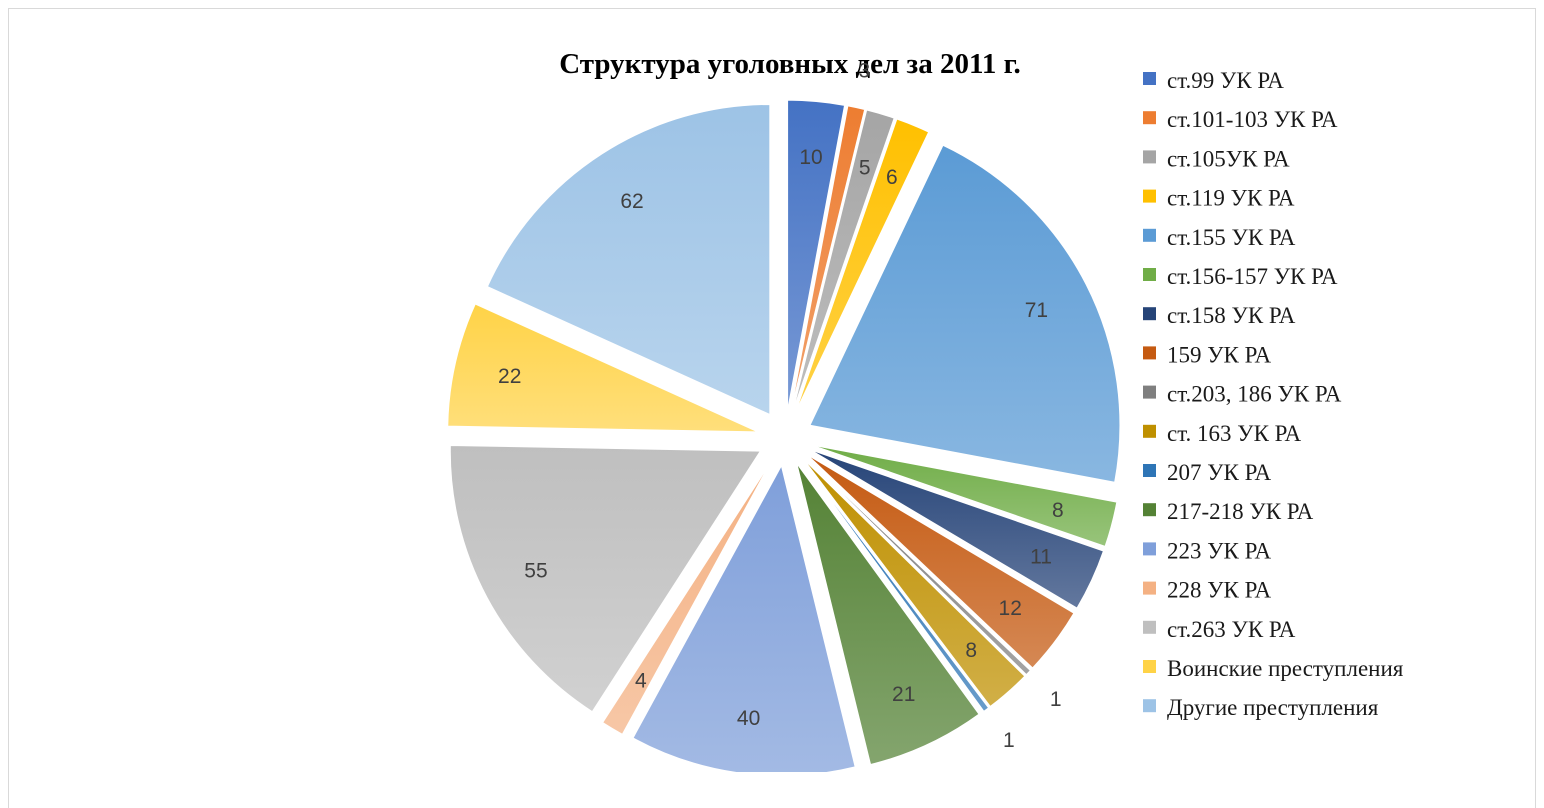 The image size is (1544, 808). Describe the element at coordinates (748, 718) in the screenshot. I see `data-label: 40` at that location.